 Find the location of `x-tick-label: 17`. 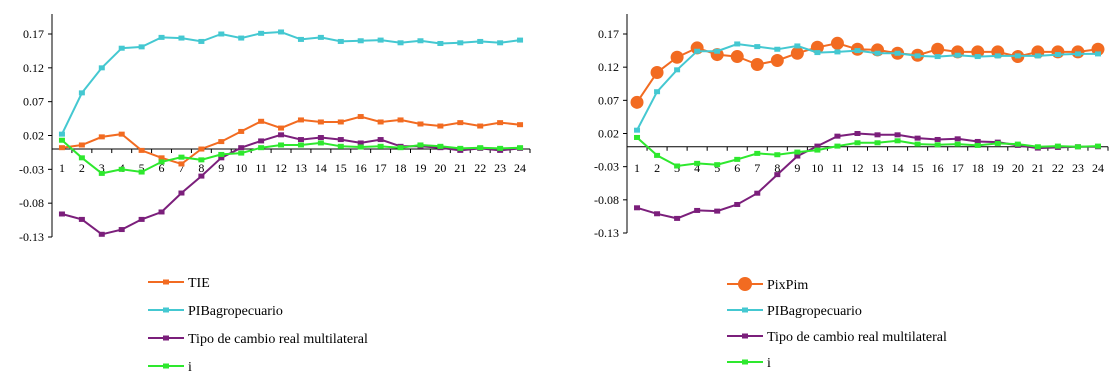

x-tick-label: 17 is located at coordinates (958, 168).